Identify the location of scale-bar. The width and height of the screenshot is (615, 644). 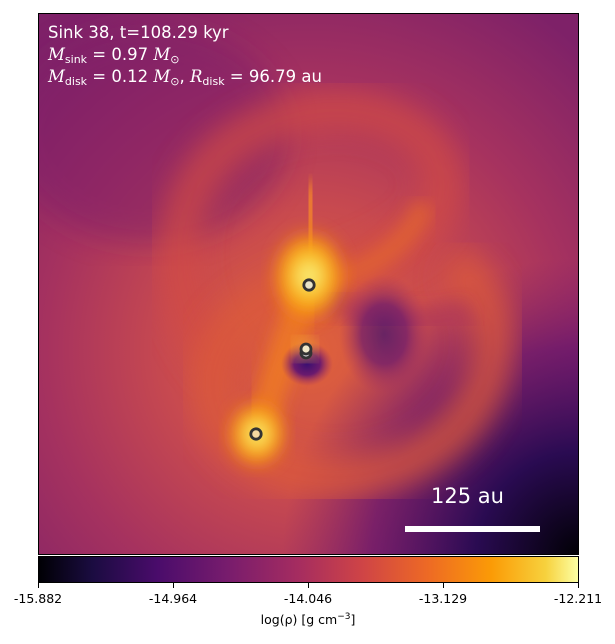
(472, 529).